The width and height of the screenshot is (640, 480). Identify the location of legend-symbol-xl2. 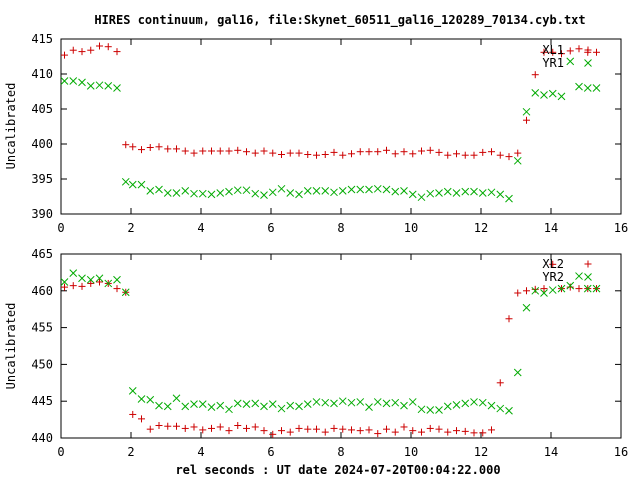
(588, 264).